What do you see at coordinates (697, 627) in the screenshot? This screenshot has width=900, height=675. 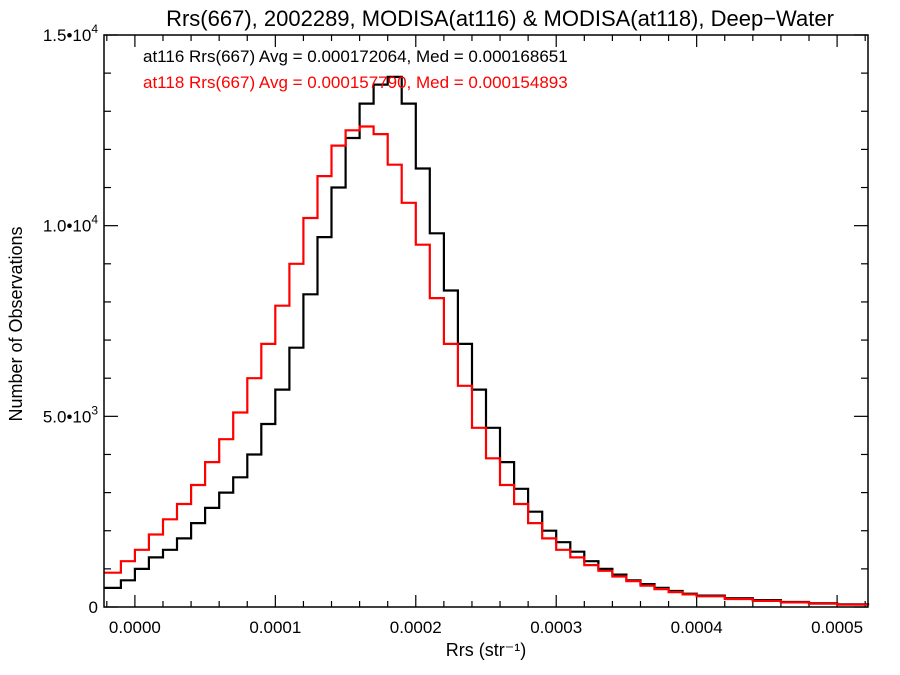 I see `x-tick-label: 0.0004` at bounding box center [697, 627].